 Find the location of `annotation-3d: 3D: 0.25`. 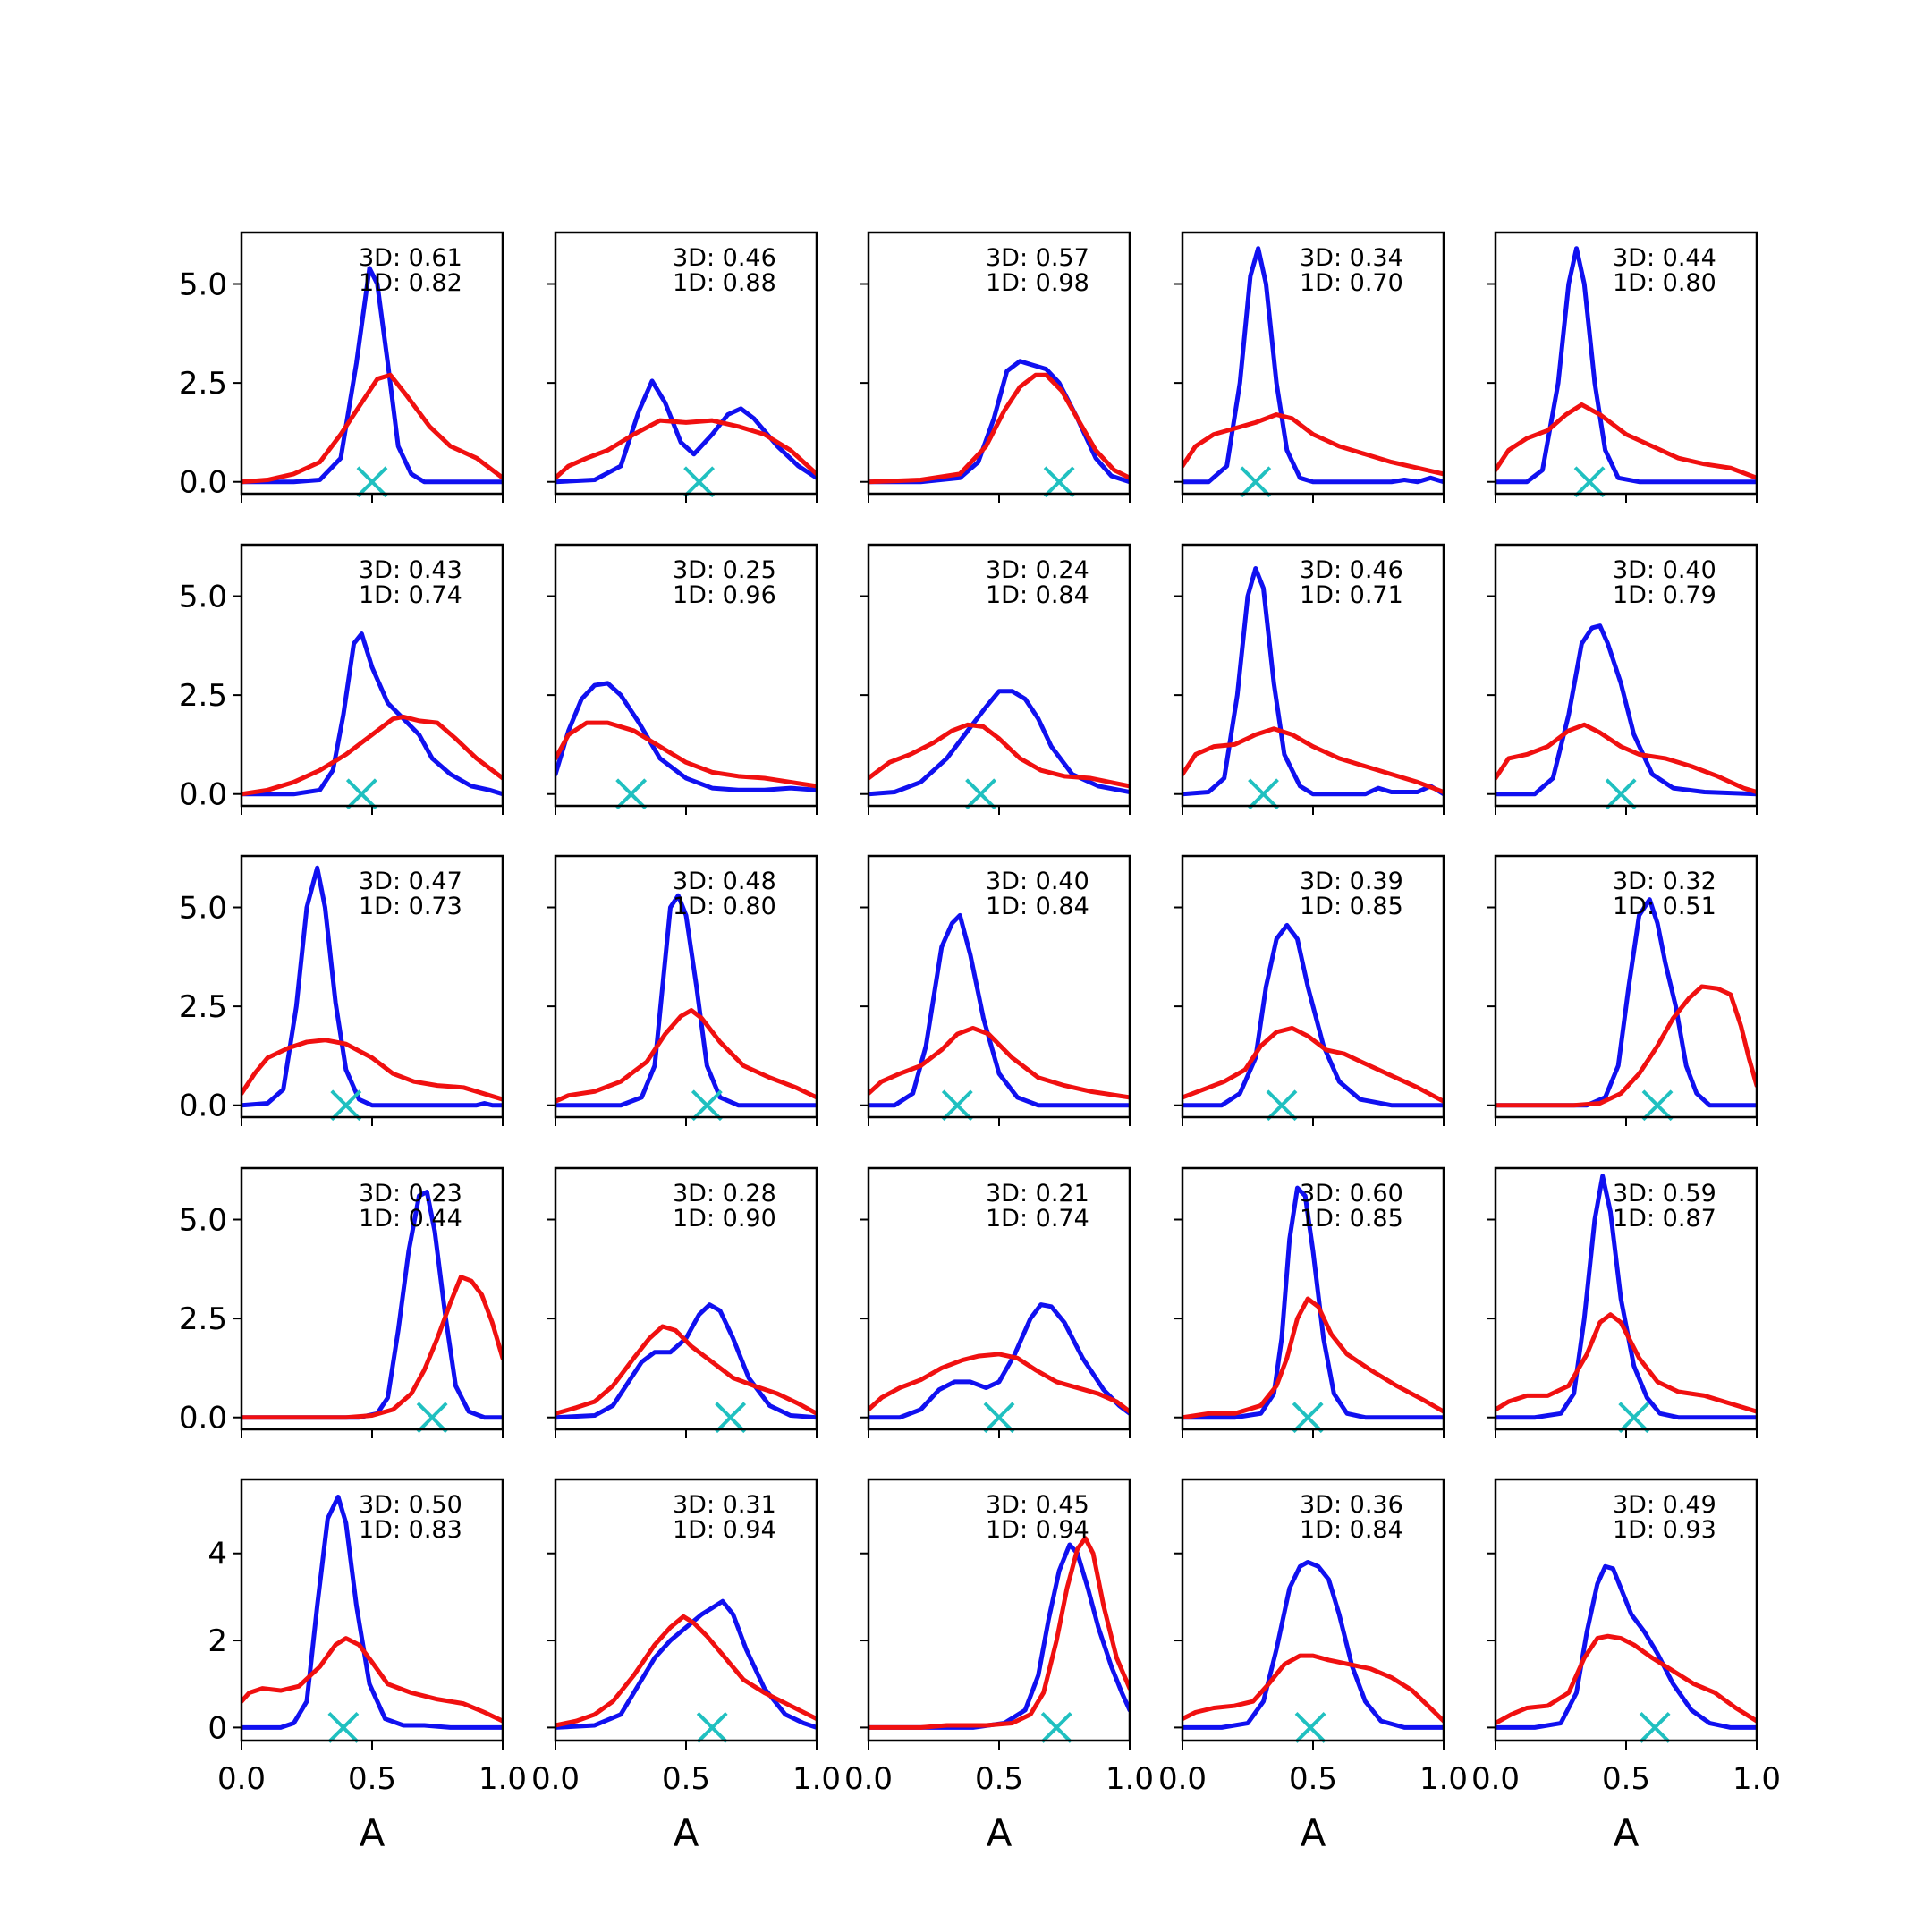

annotation-3d: 3D: 0.25 is located at coordinates (724, 570).